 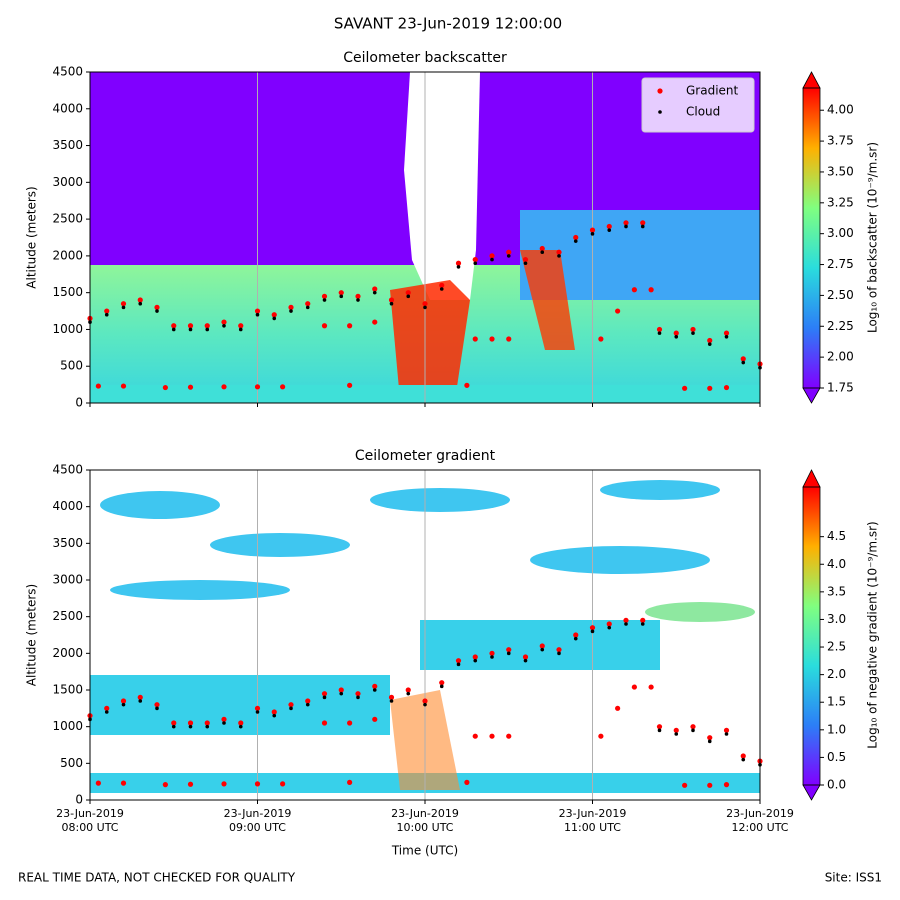 I want to click on colorbar-tick-label: 2.00, so click(x=840, y=357).